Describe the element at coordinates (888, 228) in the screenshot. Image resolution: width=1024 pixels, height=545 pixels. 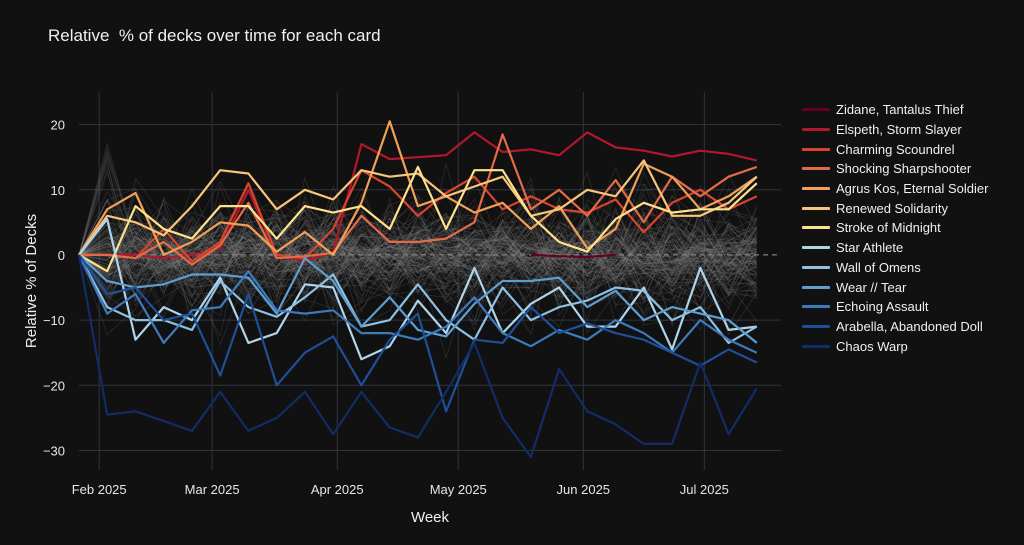
I see `legend-label: Stroke of Midnight` at that location.